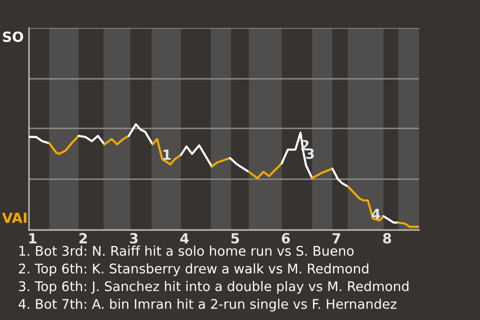 Image resolution: width=480 pixels, height=320 pixels. What do you see at coordinates (286, 238) in the screenshot?
I see `x-tick-label: 6` at bounding box center [286, 238].